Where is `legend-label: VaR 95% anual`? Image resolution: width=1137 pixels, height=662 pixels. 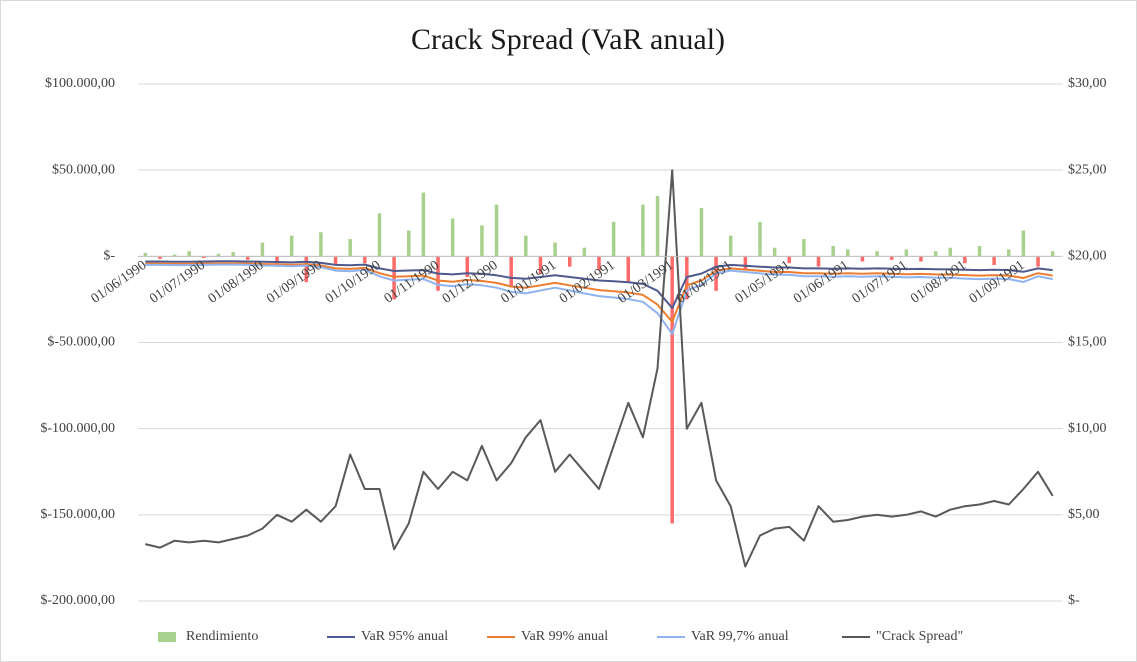
legend-label: VaR 95% anual is located at coordinates (404, 636).